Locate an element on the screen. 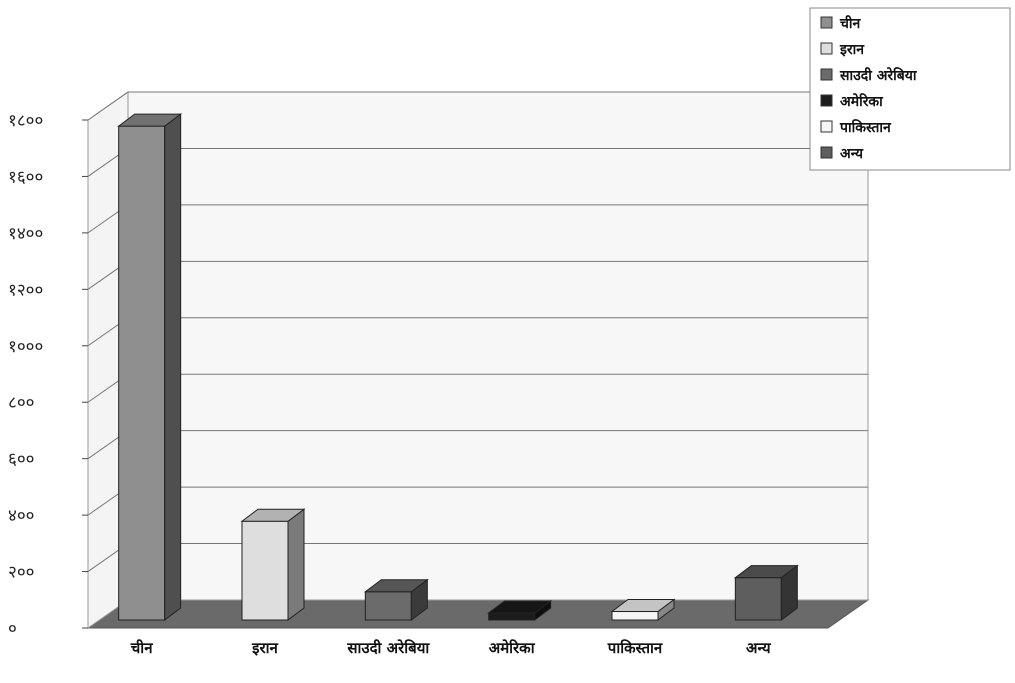 The image size is (1015, 683). y-tick-label: ८०० is located at coordinates (21, 403).